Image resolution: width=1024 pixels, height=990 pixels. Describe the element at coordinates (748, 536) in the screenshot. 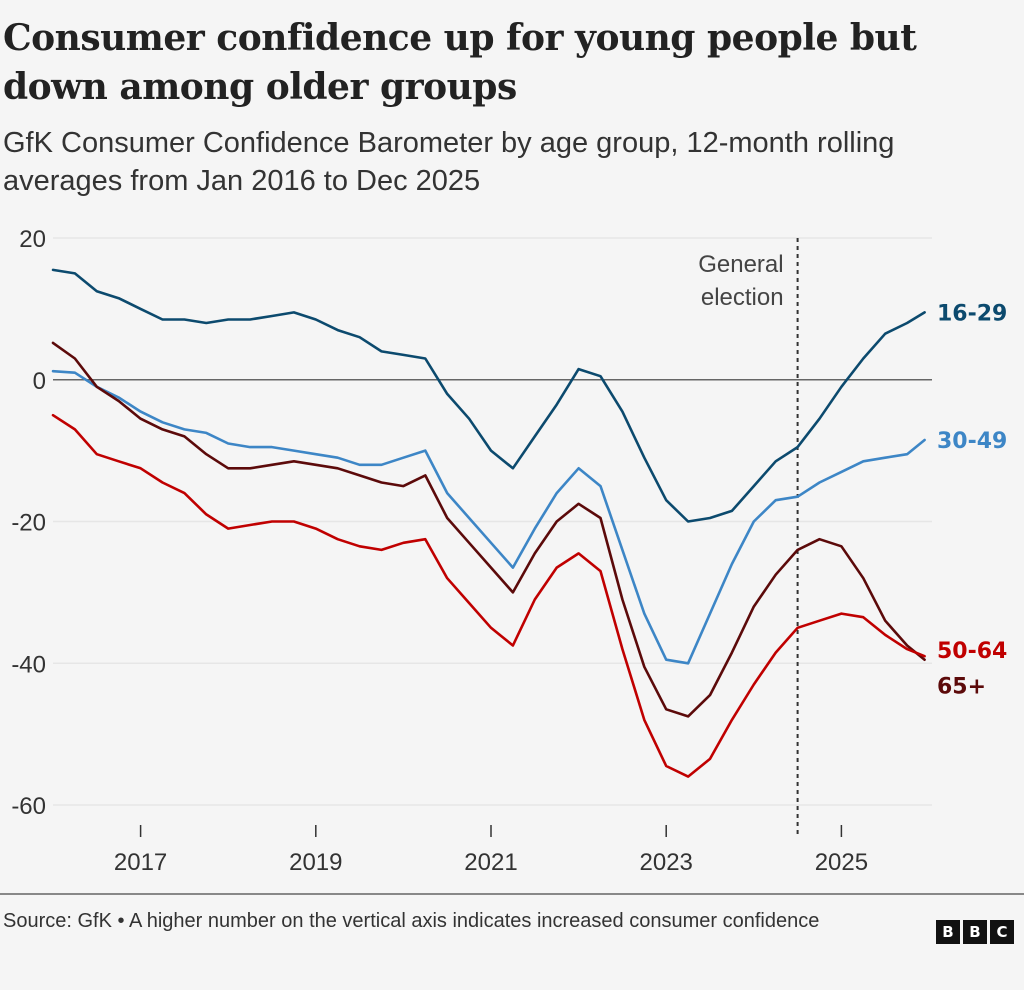

I see `annotation-layer: General election` at that location.